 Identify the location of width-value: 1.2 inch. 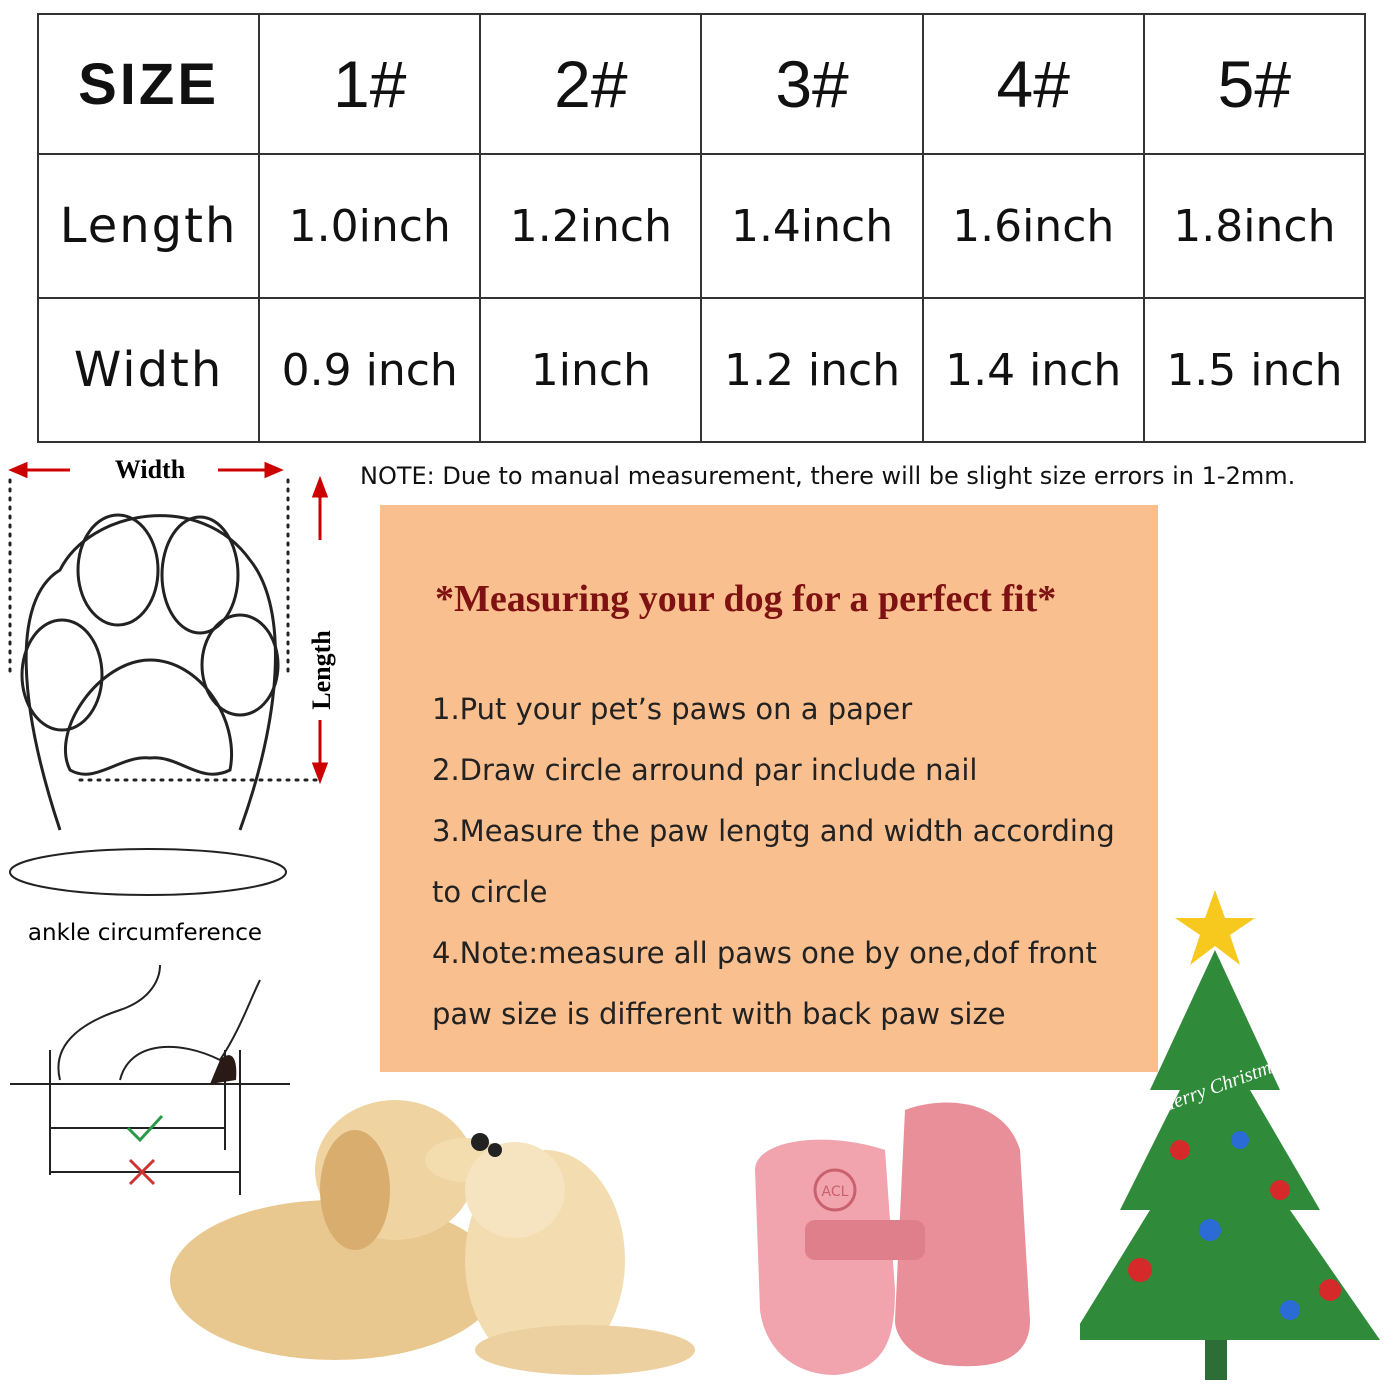
(812, 370).